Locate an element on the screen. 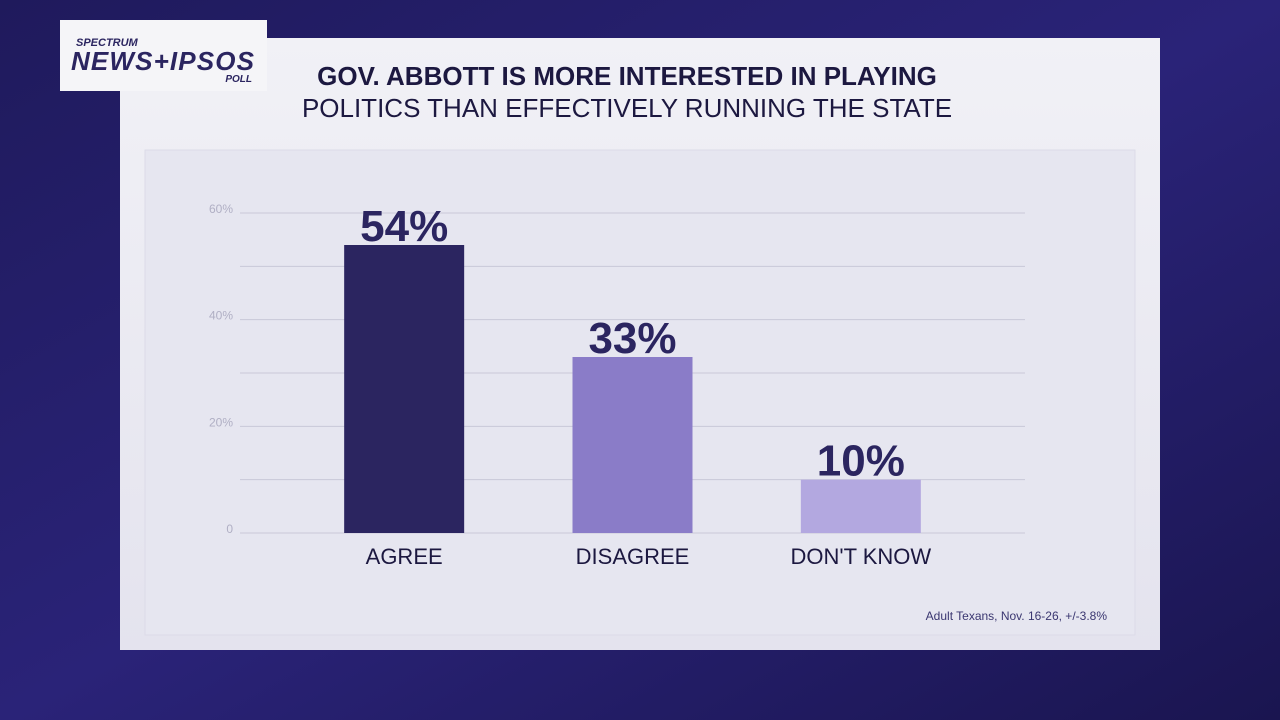 Image resolution: width=1280 pixels, height=720 pixels. value-label: 54% is located at coordinates (404, 226).